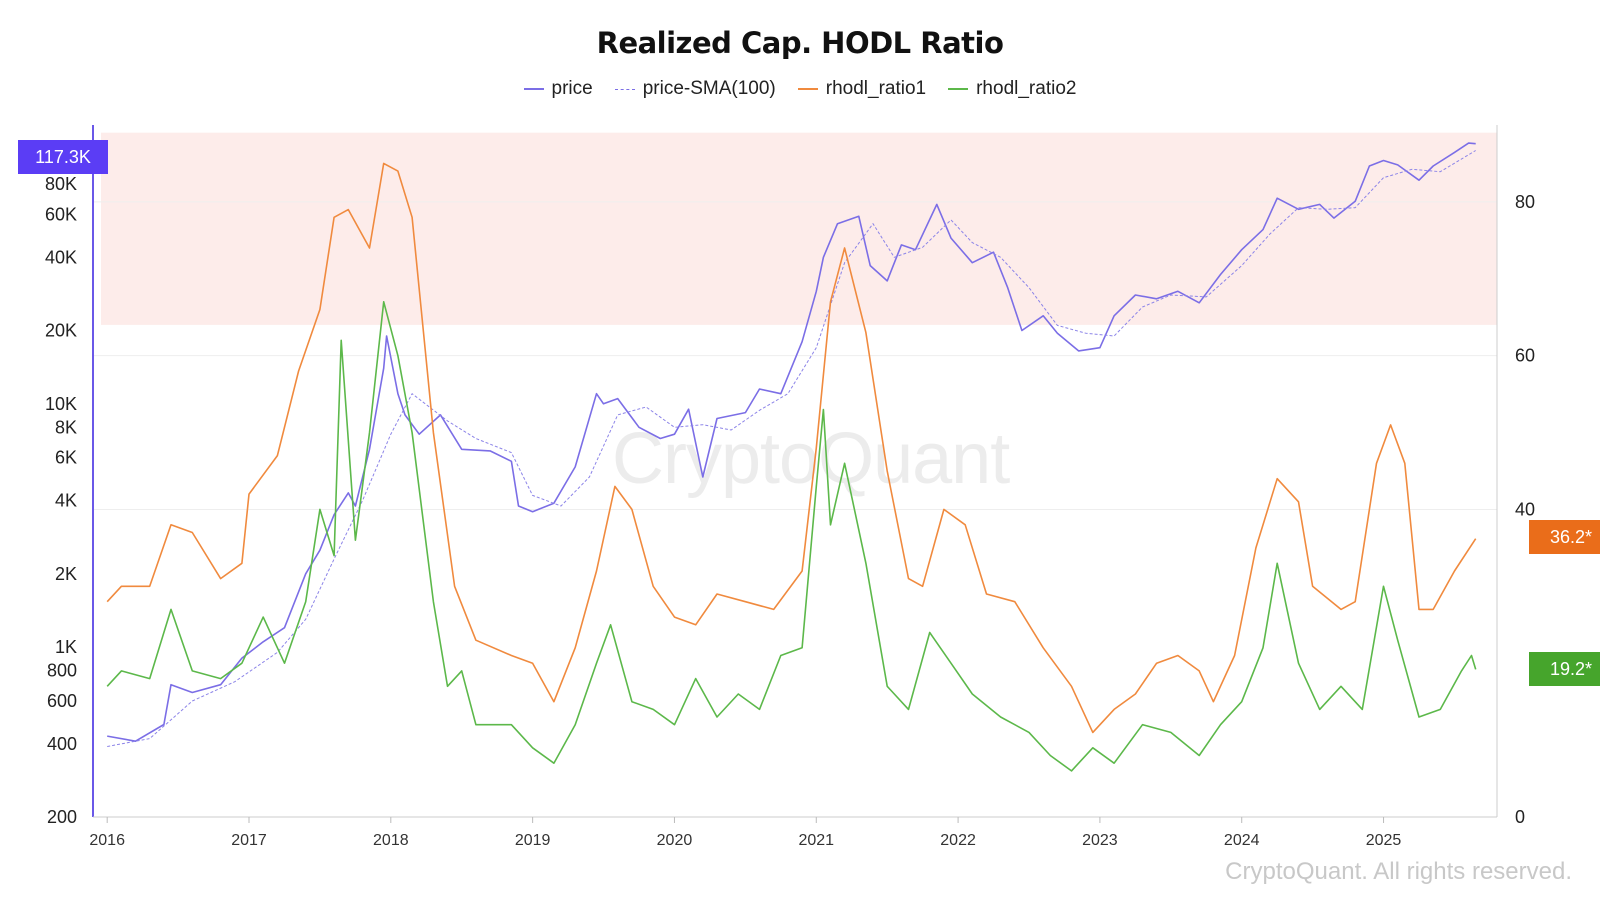  What do you see at coordinates (66, 501) in the screenshot?
I see `left-tick-label-8: 4K` at bounding box center [66, 501].